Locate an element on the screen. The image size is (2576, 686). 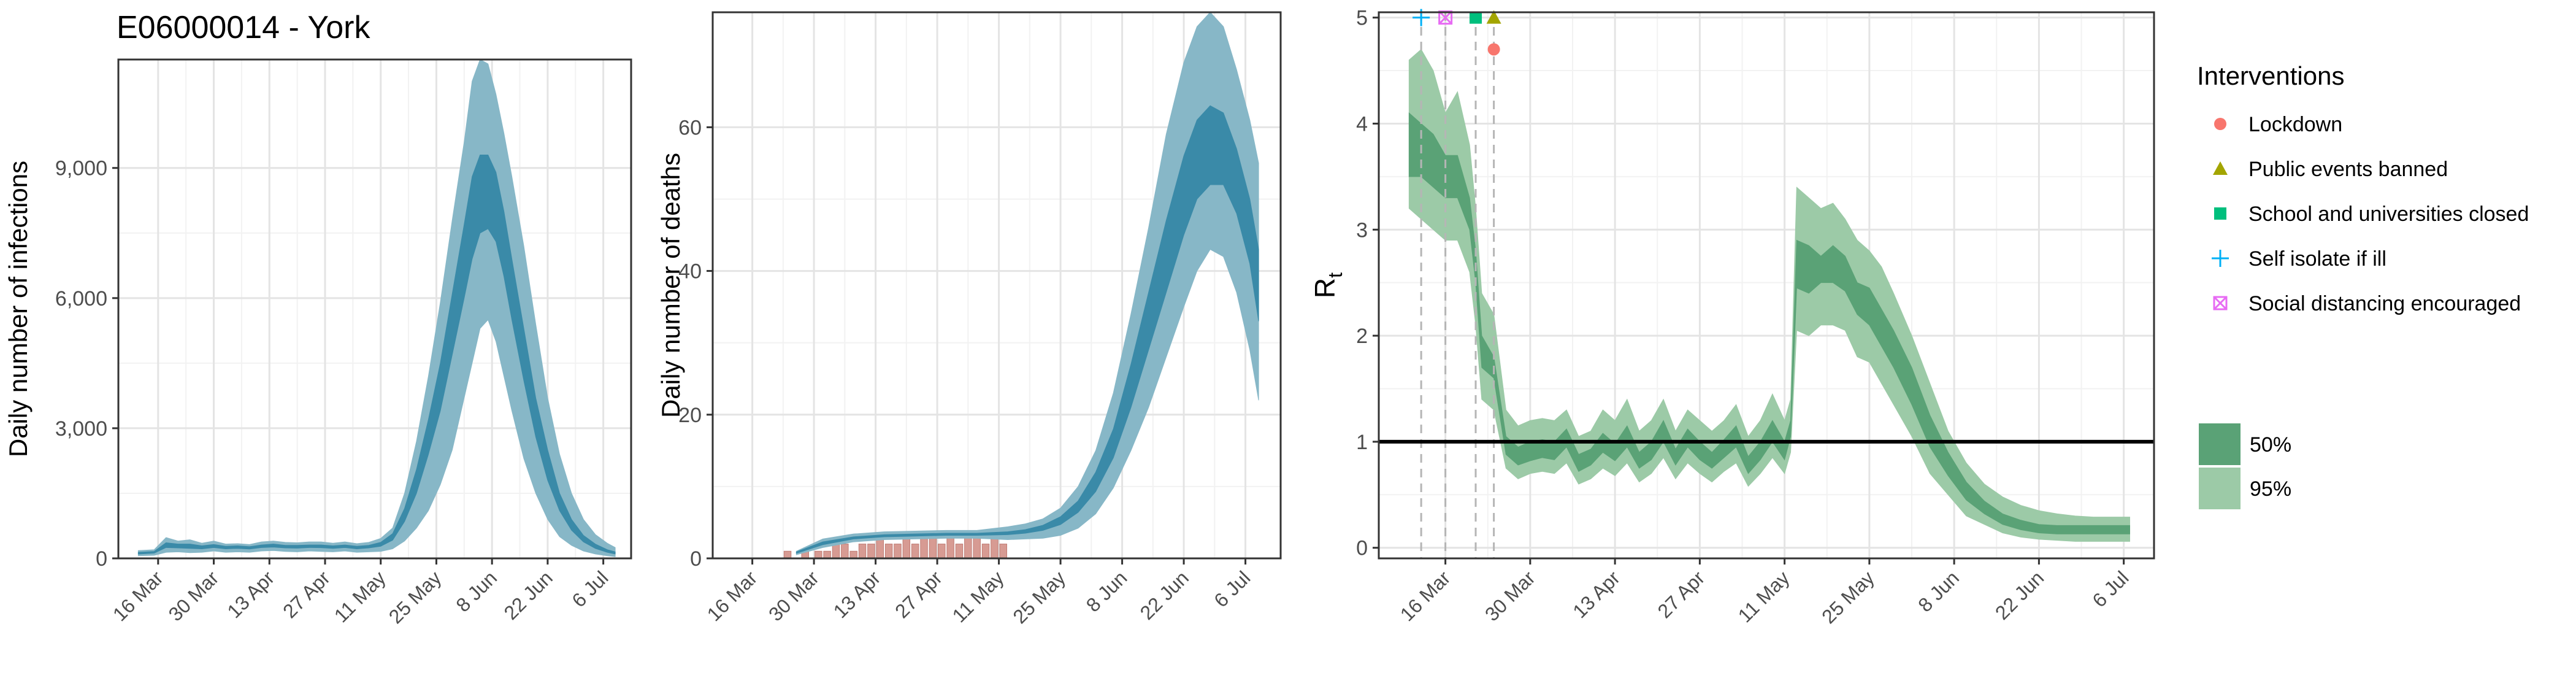
rt-y-axis: 0 1 2 3 4 5 is located at coordinates (1367, 283).